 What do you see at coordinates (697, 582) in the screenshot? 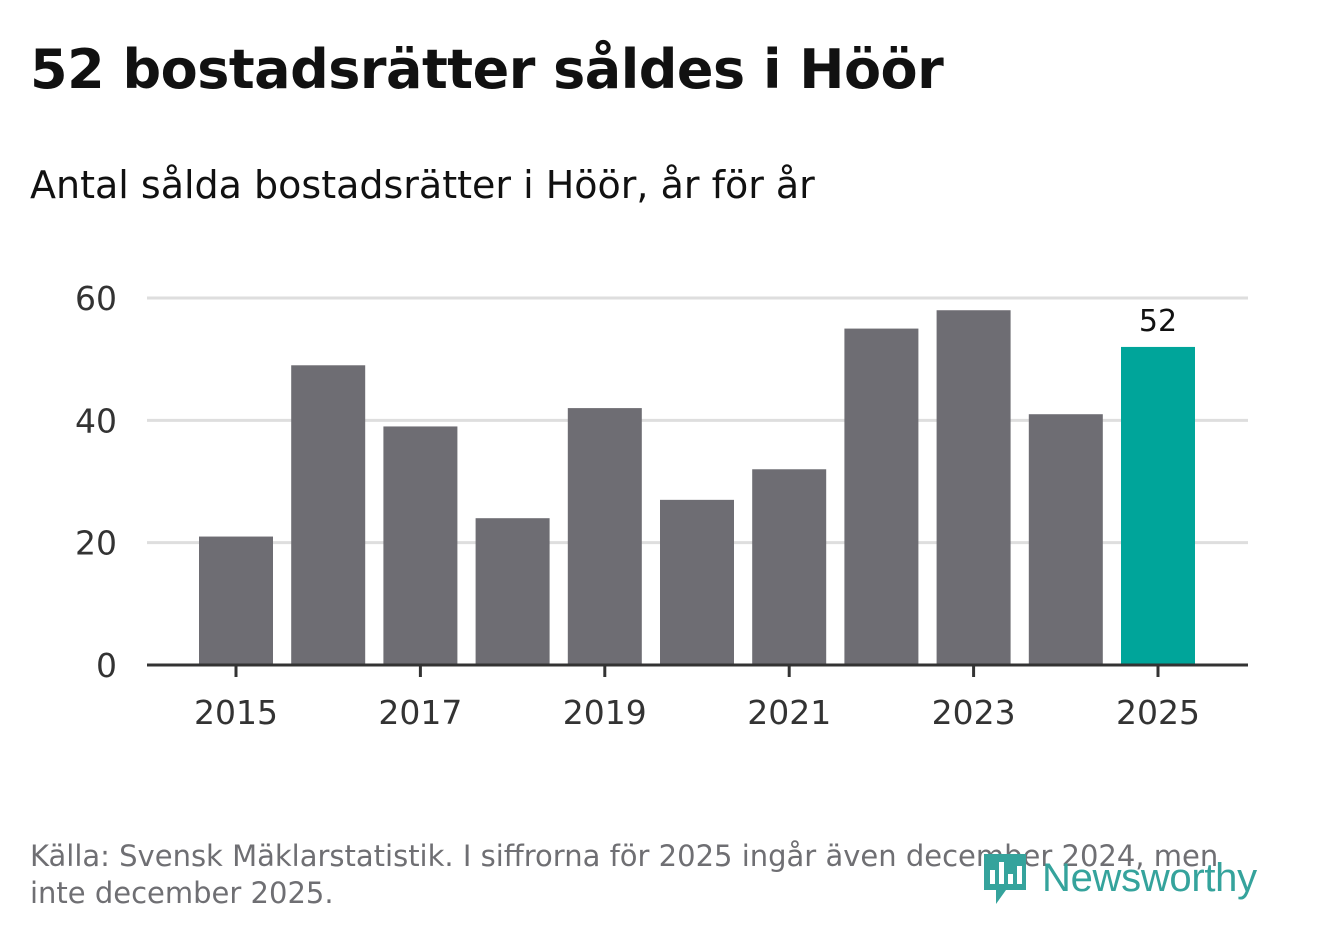
I see `bar-2020` at bounding box center [697, 582].